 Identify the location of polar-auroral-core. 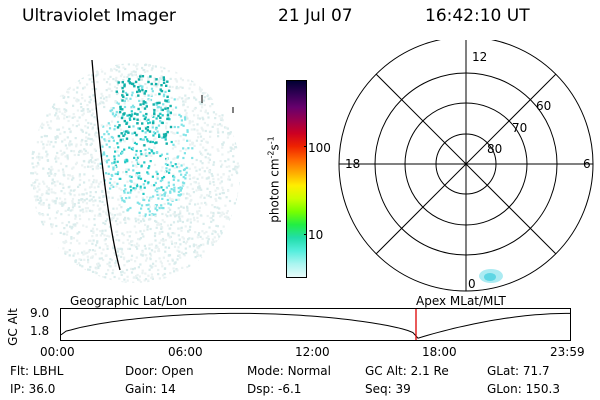
(490, 277).